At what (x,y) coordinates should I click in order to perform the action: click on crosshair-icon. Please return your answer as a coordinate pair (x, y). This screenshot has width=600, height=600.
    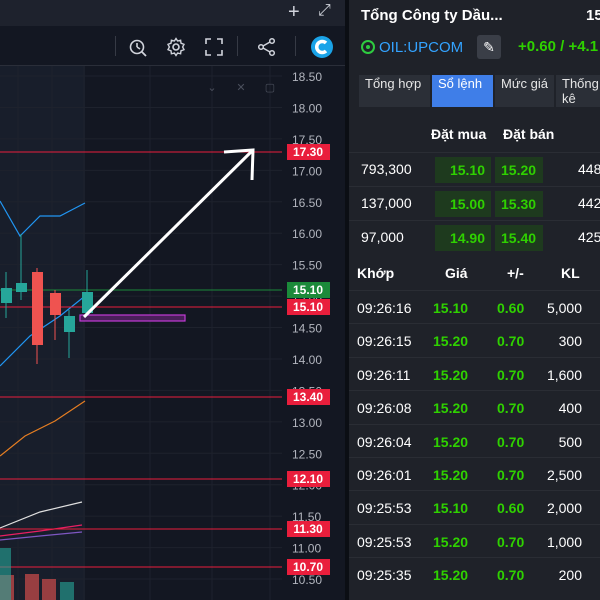
    Looking at the image, I should click on (138, 48).